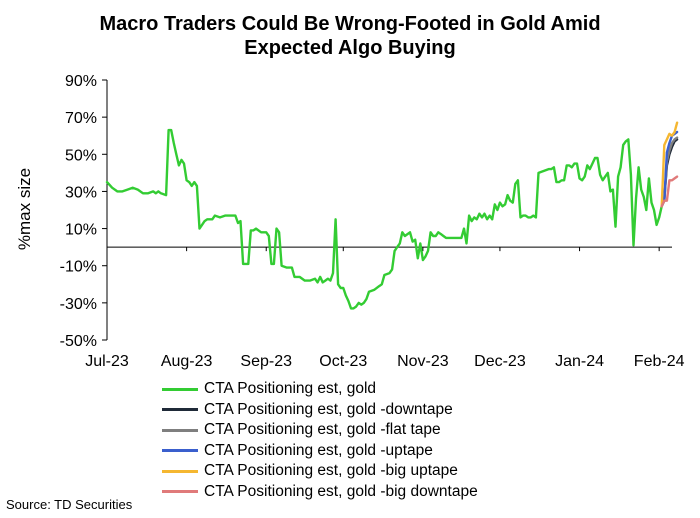 The width and height of the screenshot is (700, 518). I want to click on legend-item: CTA Positioning est, gold -downtape, so click(320, 410).